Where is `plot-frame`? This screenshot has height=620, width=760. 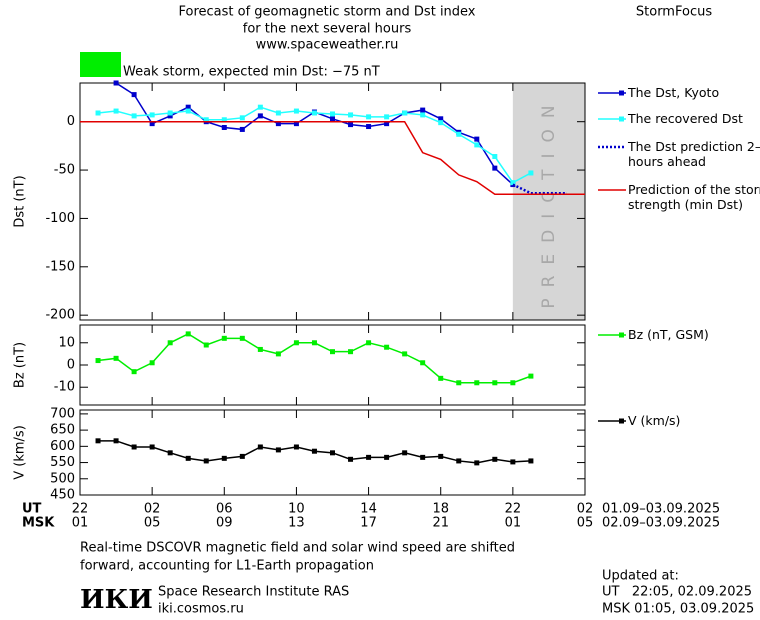
plot-frame is located at coordinates (332, 365).